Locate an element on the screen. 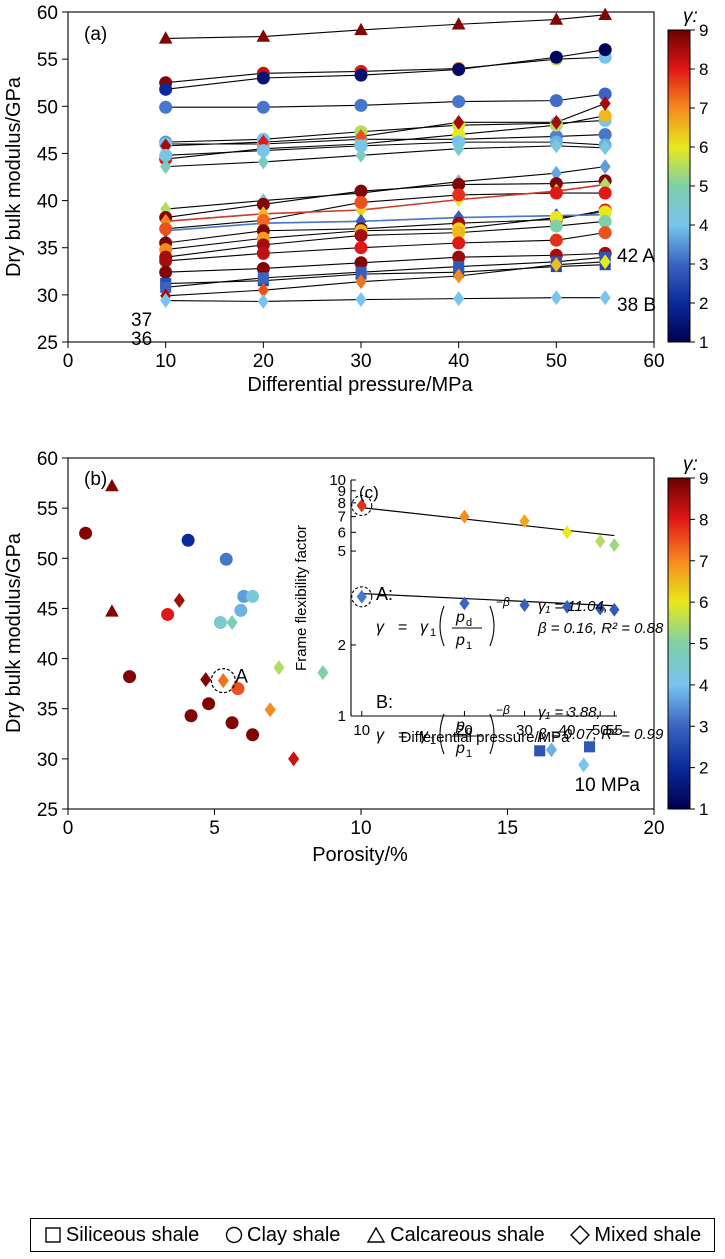  b-ytick-label-50: 50 is located at coordinates (47, 559).